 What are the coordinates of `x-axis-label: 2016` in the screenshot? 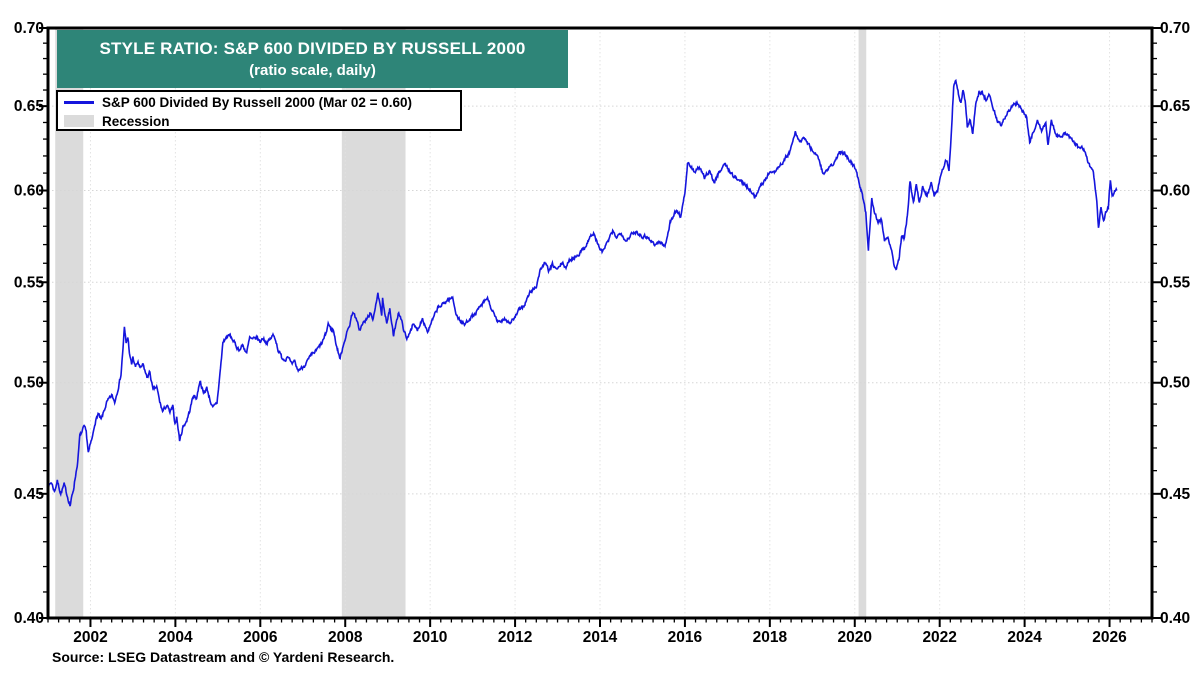 It's located at (685, 637).